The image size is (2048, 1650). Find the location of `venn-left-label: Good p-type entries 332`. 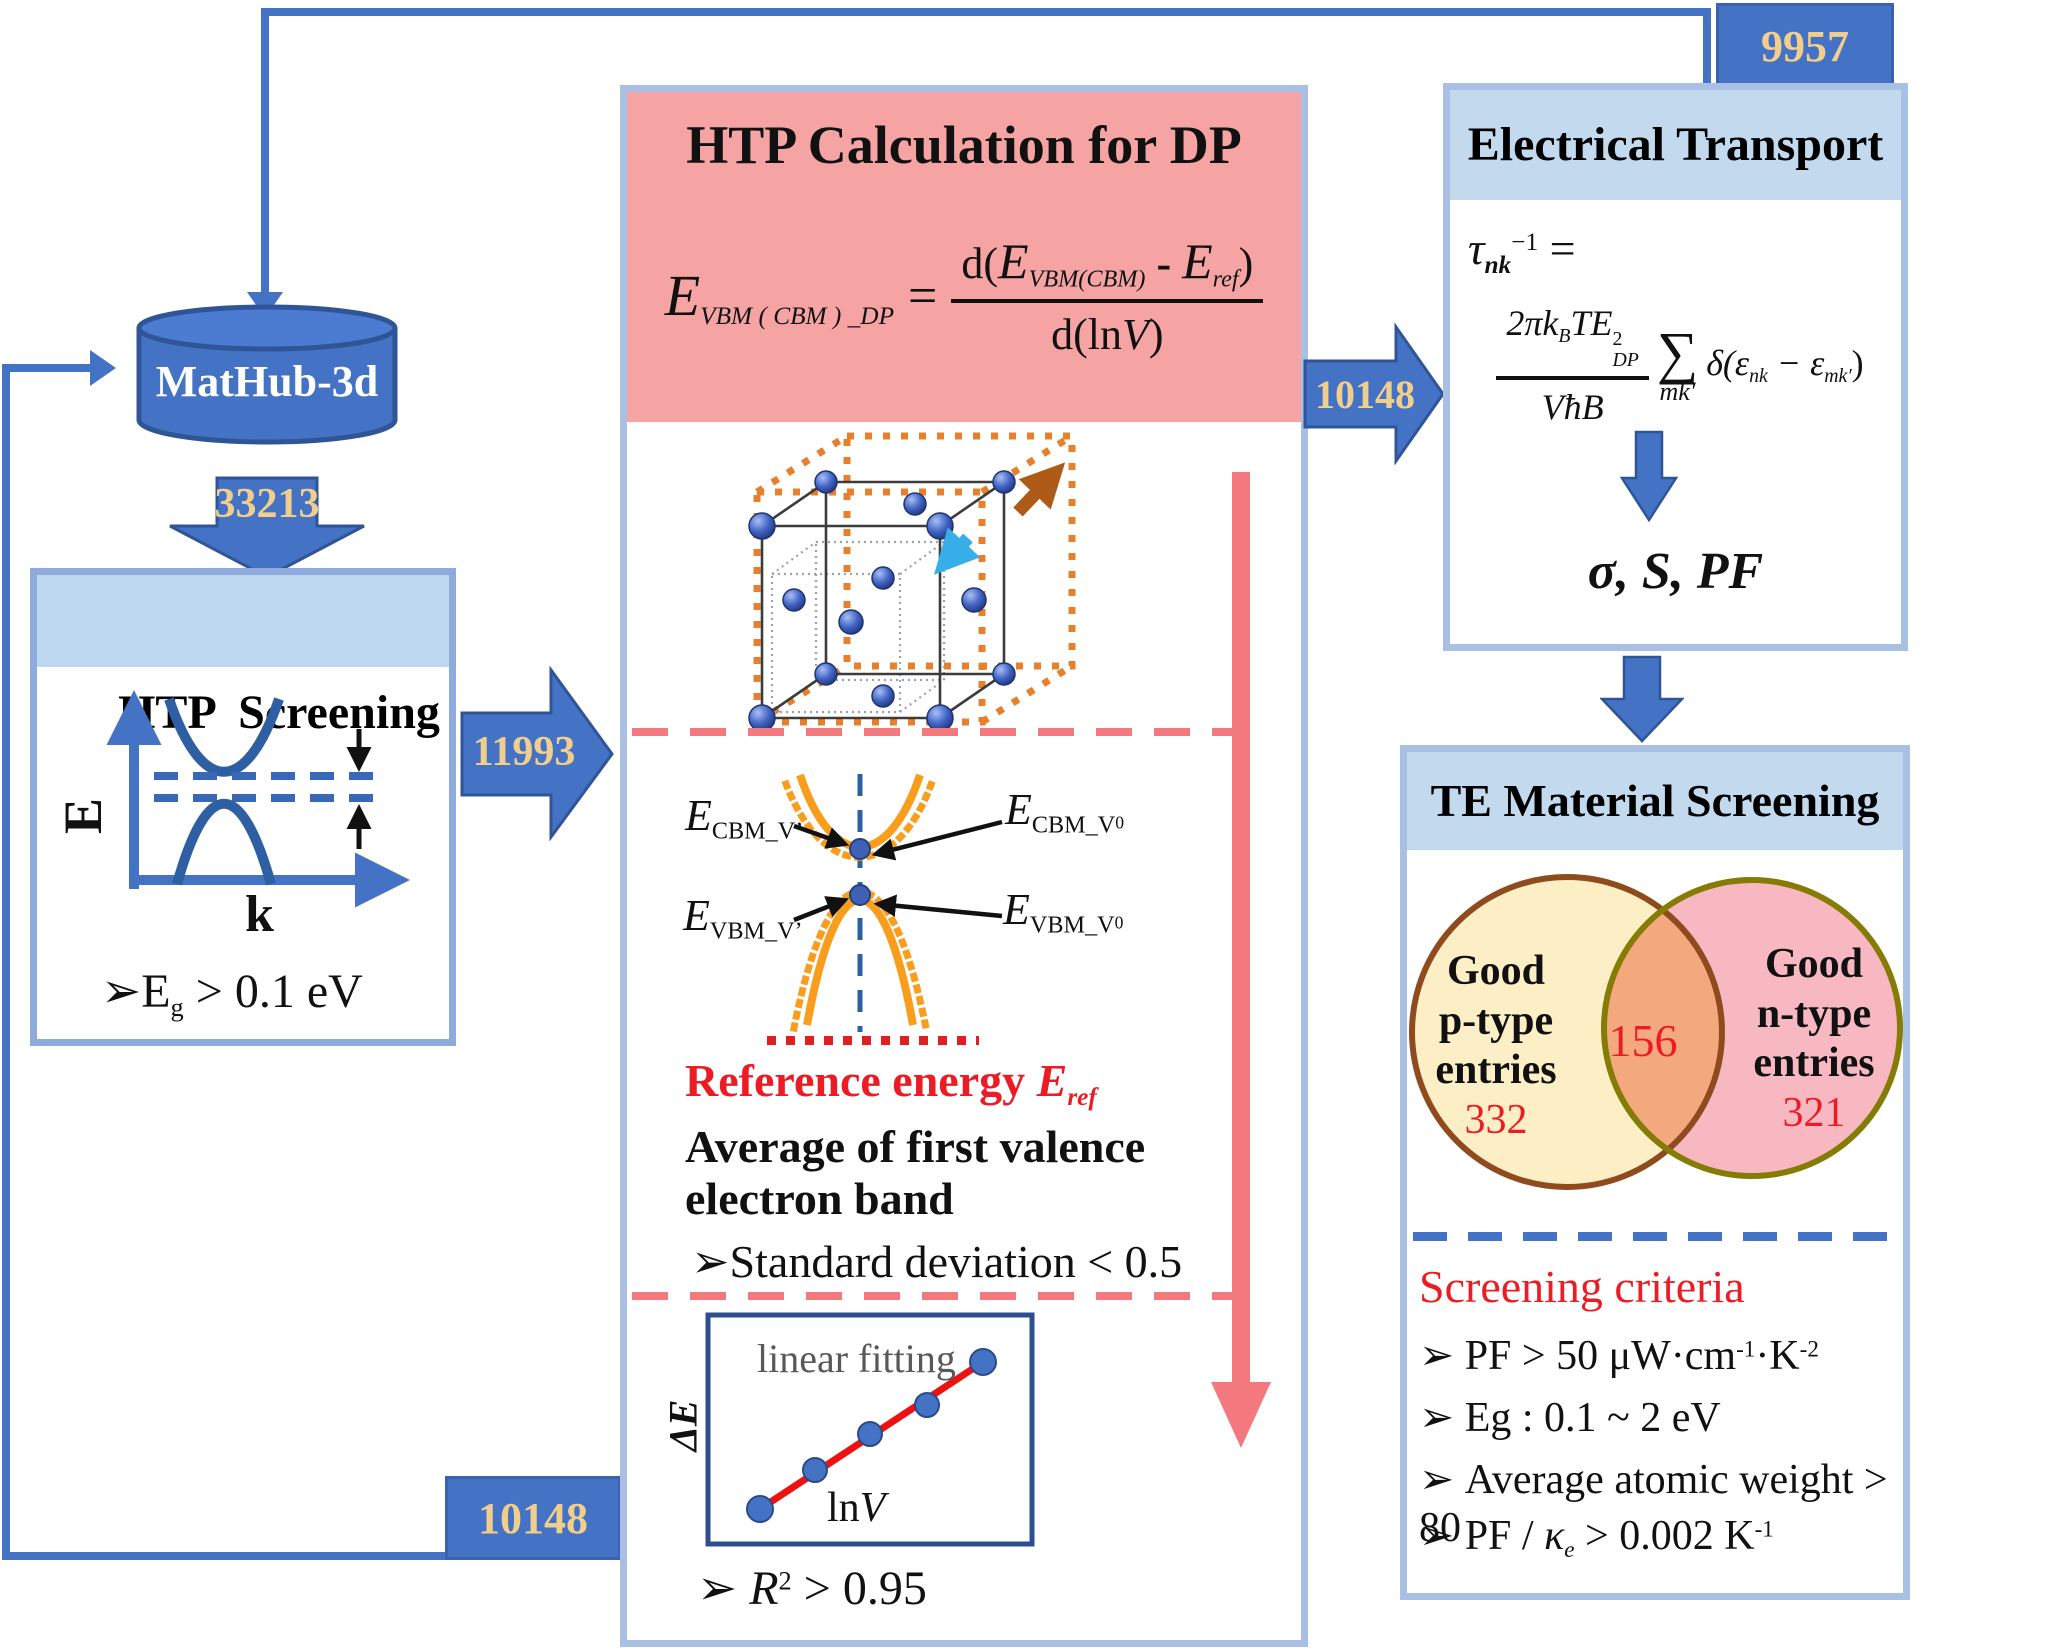

venn-left-label: Good p-type entries 332 is located at coordinates (1496, 1046).